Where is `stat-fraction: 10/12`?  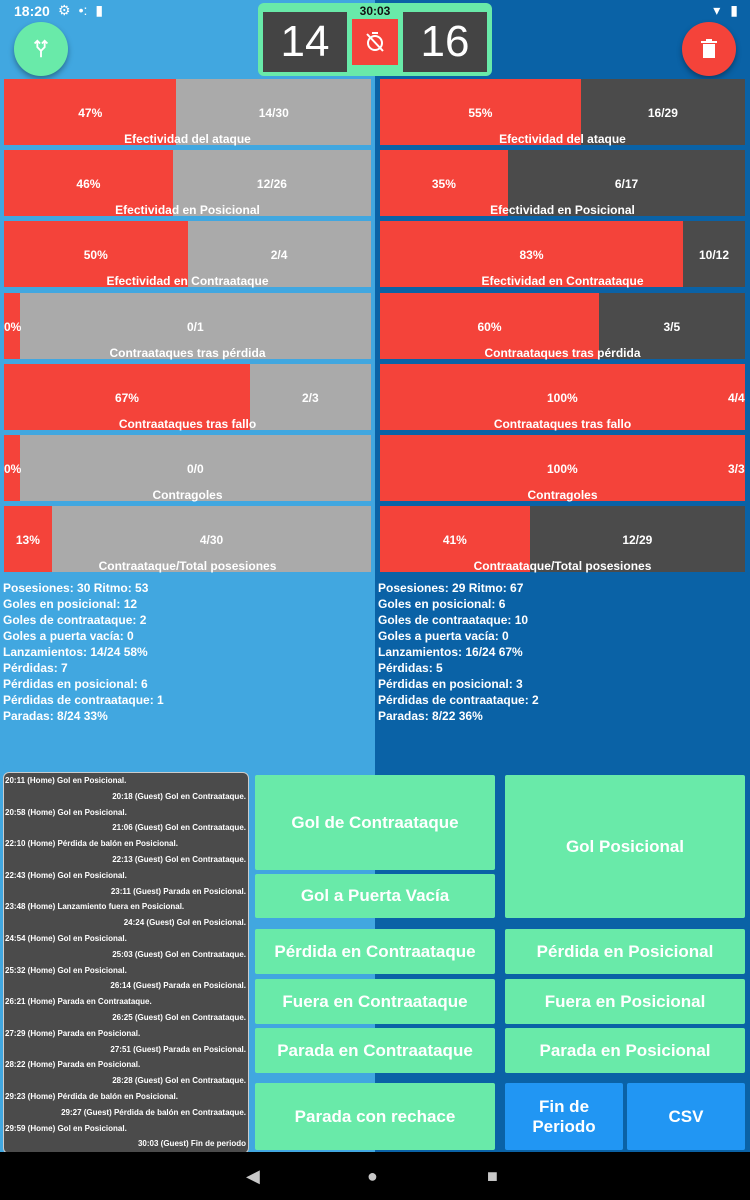 stat-fraction: 10/12 is located at coordinates (713, 255).